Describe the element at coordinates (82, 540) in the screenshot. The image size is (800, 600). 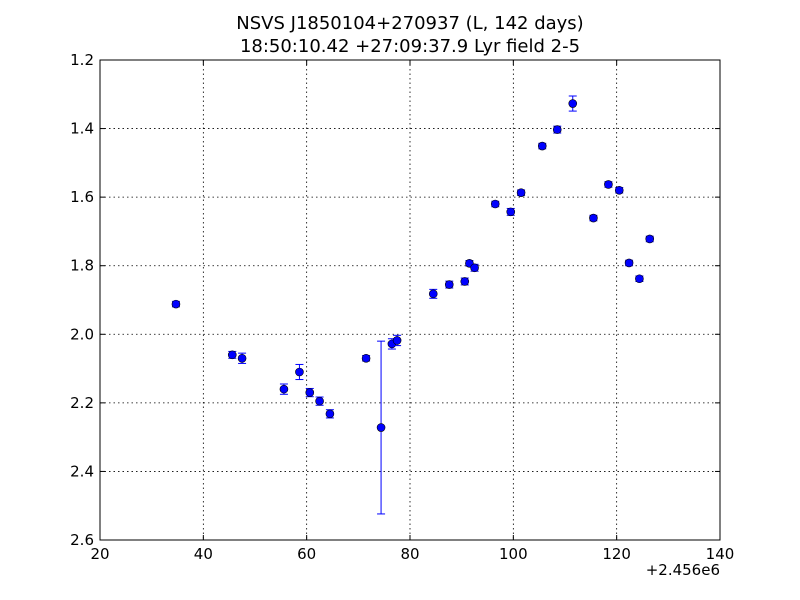
I see `y-tick-label: 2.6` at that location.